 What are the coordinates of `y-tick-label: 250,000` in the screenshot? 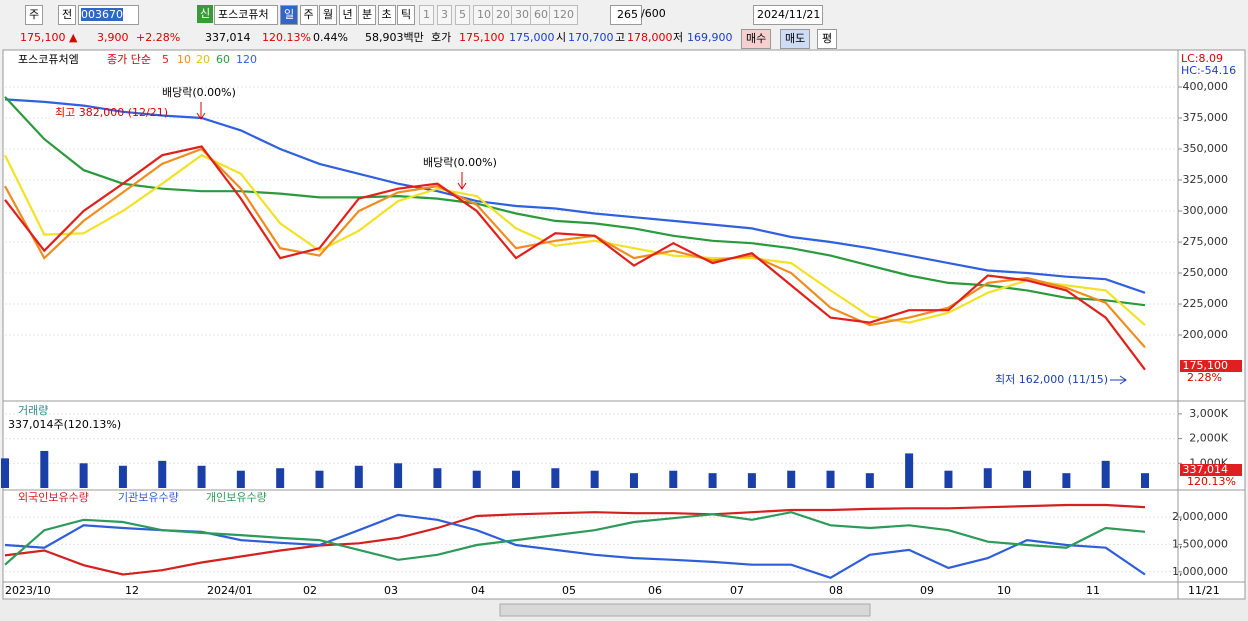 It's located at (1206, 272).